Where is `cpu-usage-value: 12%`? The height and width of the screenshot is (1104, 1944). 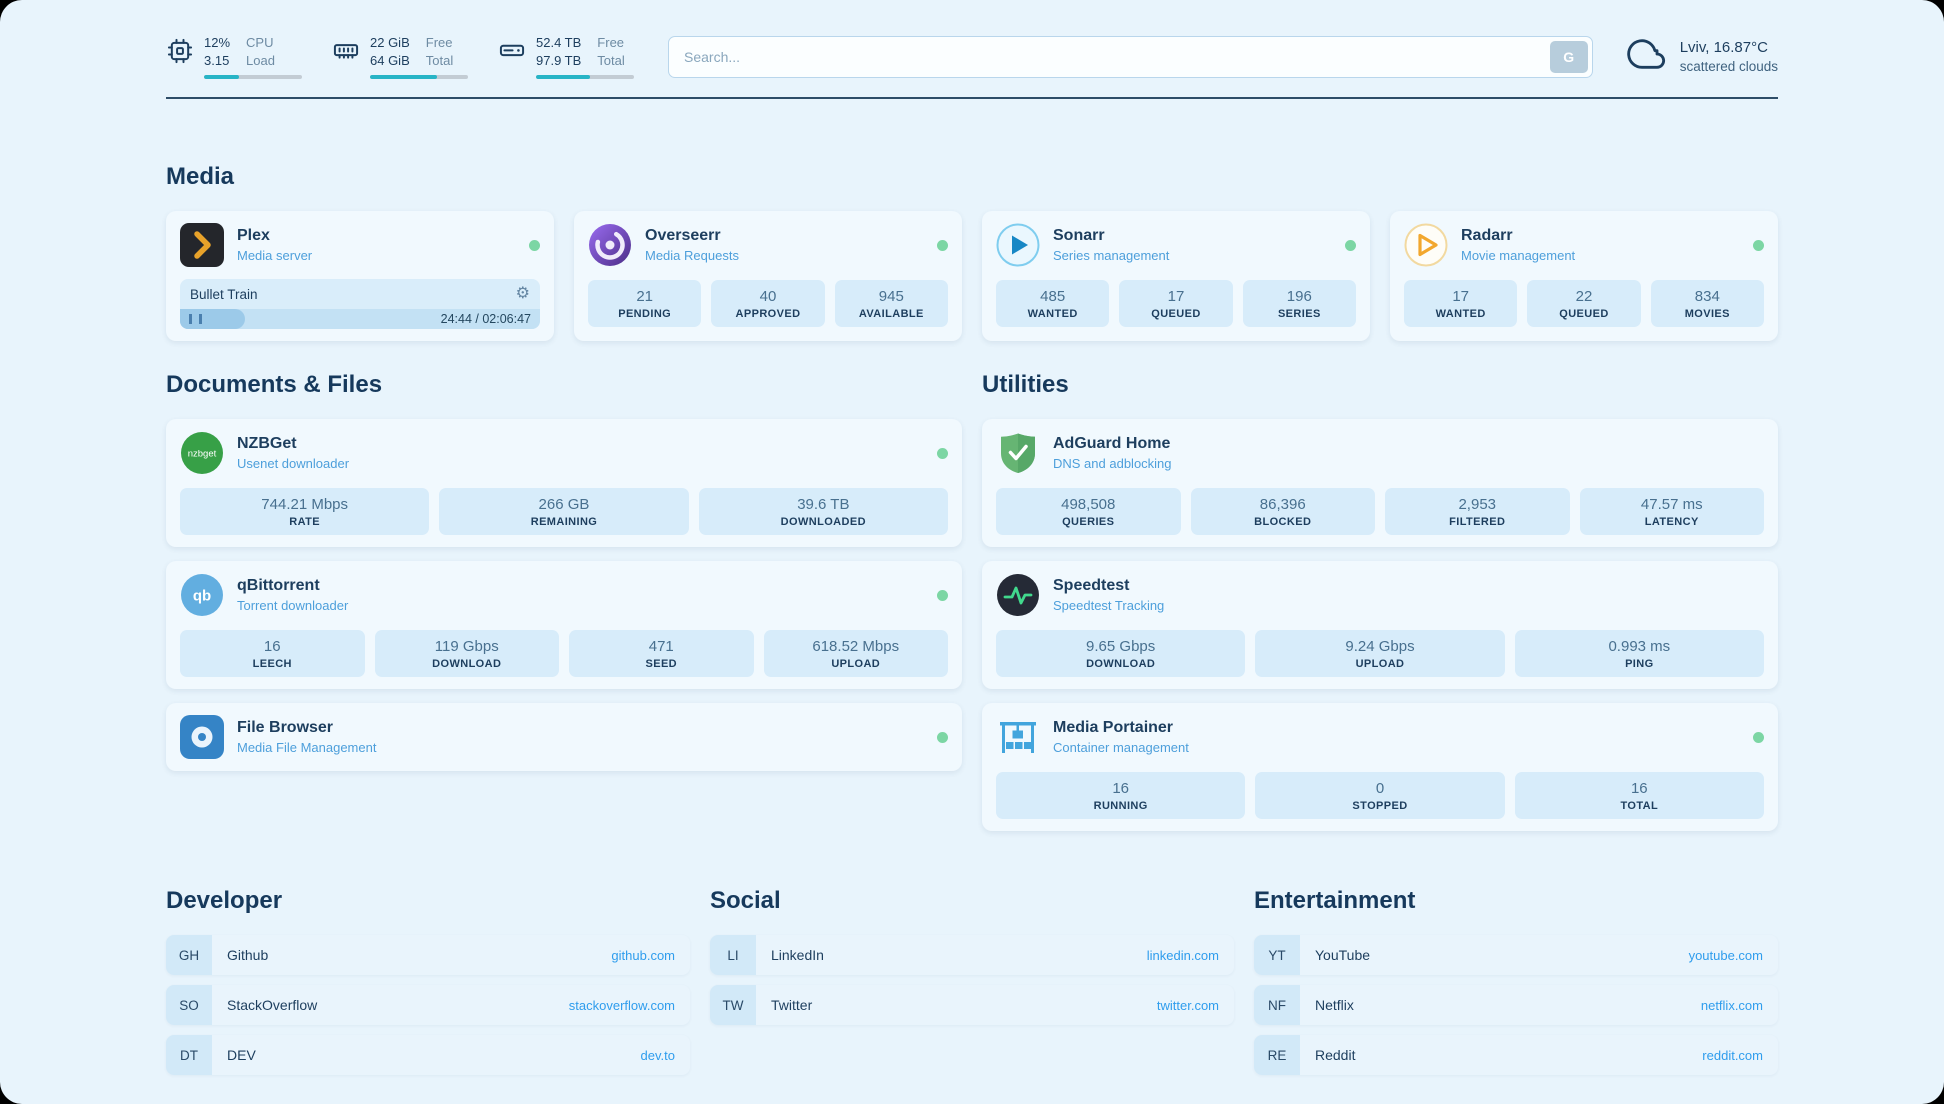
cpu-usage-value: 12% is located at coordinates (217, 43).